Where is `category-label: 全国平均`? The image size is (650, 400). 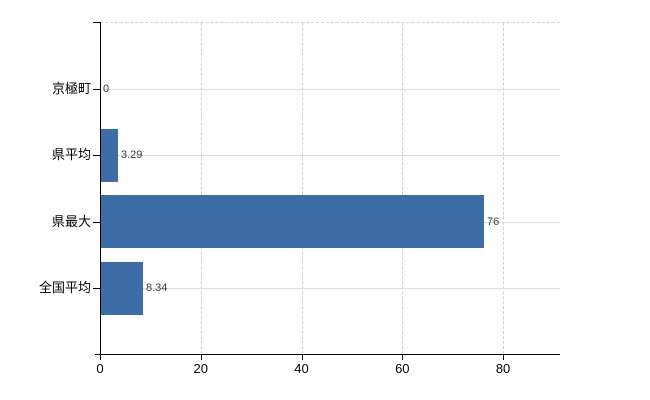 category-label: 全国平均 is located at coordinates (64, 287).